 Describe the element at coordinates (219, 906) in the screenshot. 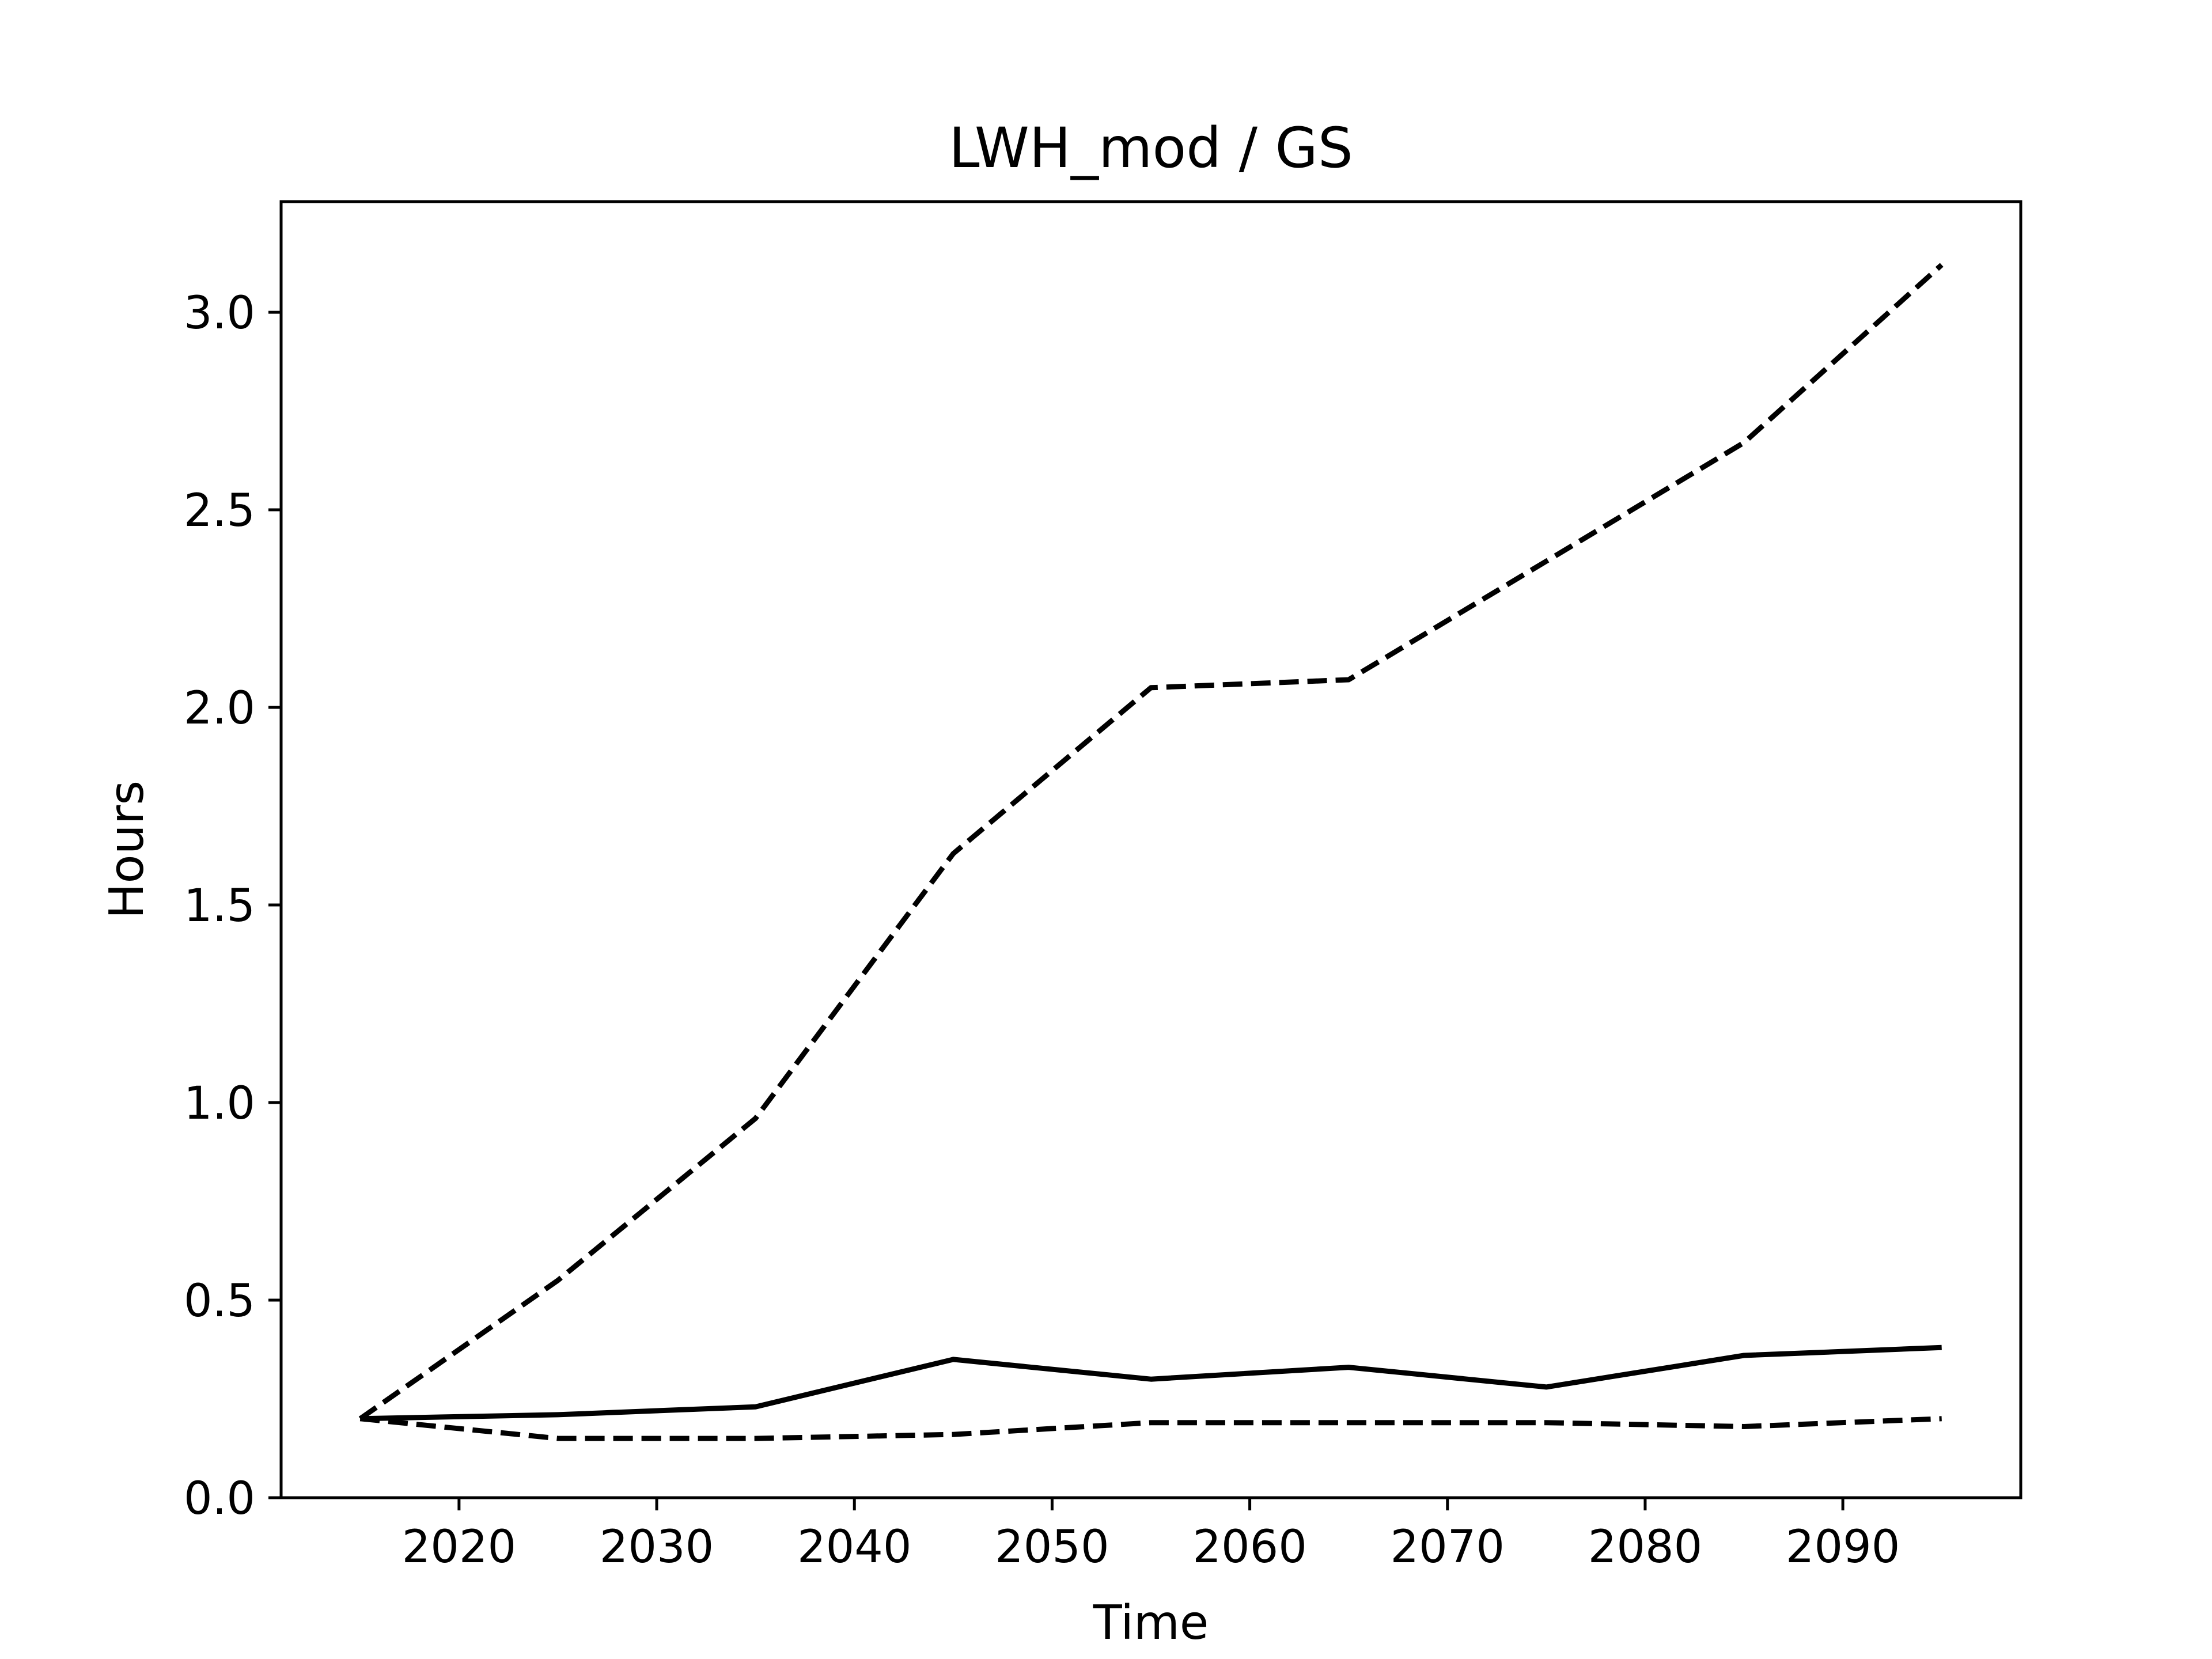

I see `y-tick-label: 1.5` at that location.